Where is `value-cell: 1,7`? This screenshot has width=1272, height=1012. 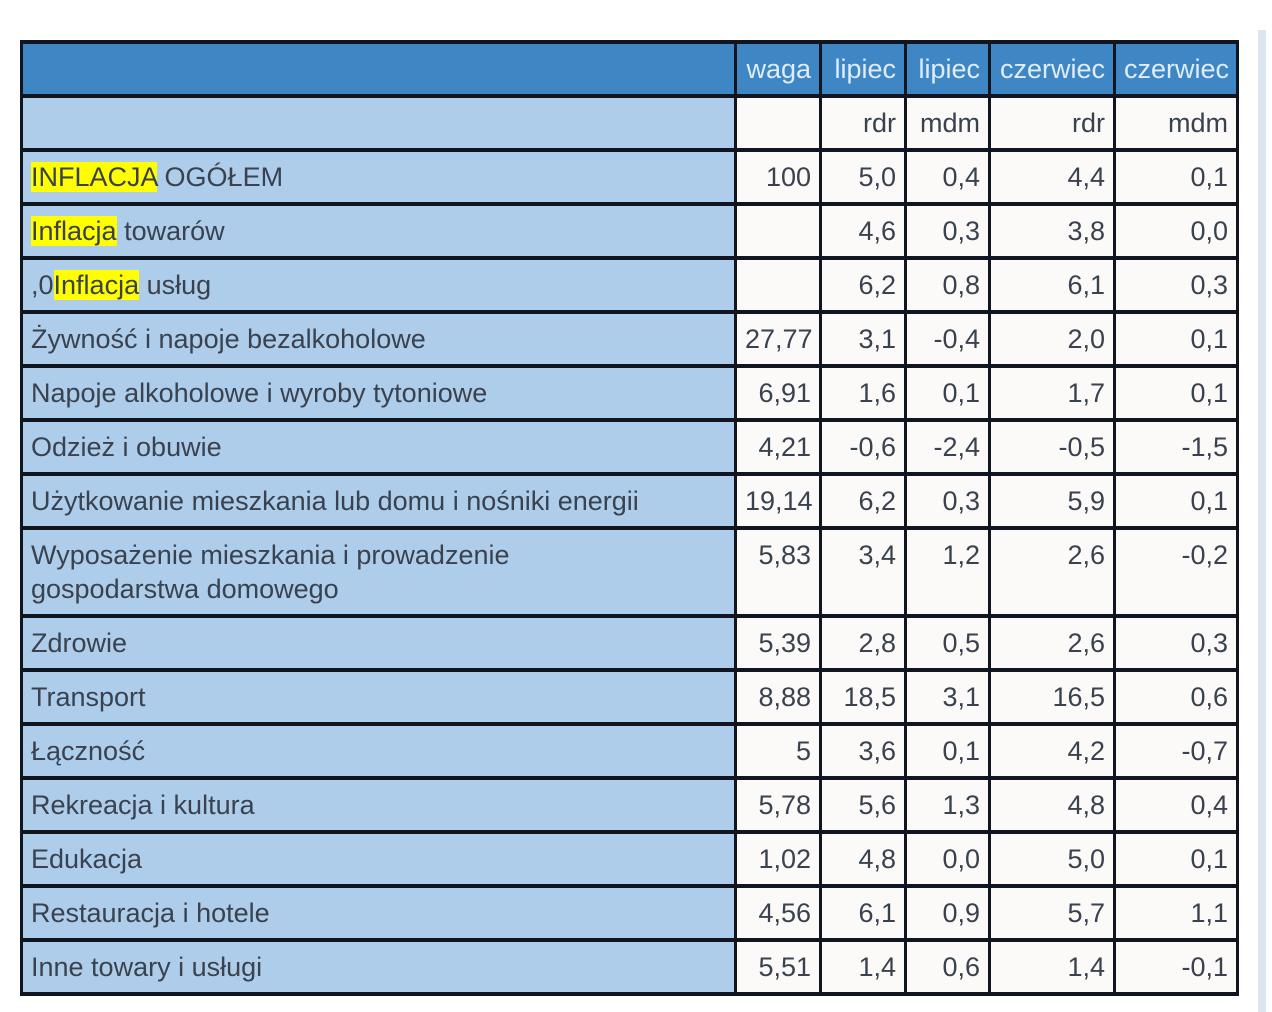 value-cell: 1,7 is located at coordinates (1052, 393).